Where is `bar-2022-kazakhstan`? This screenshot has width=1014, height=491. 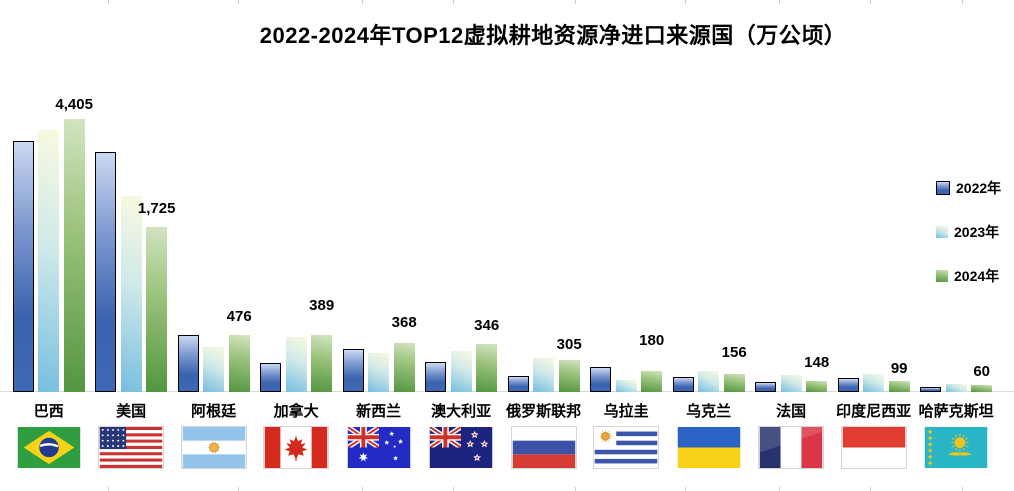
bar-2022-kazakhstan is located at coordinates (931, 389).